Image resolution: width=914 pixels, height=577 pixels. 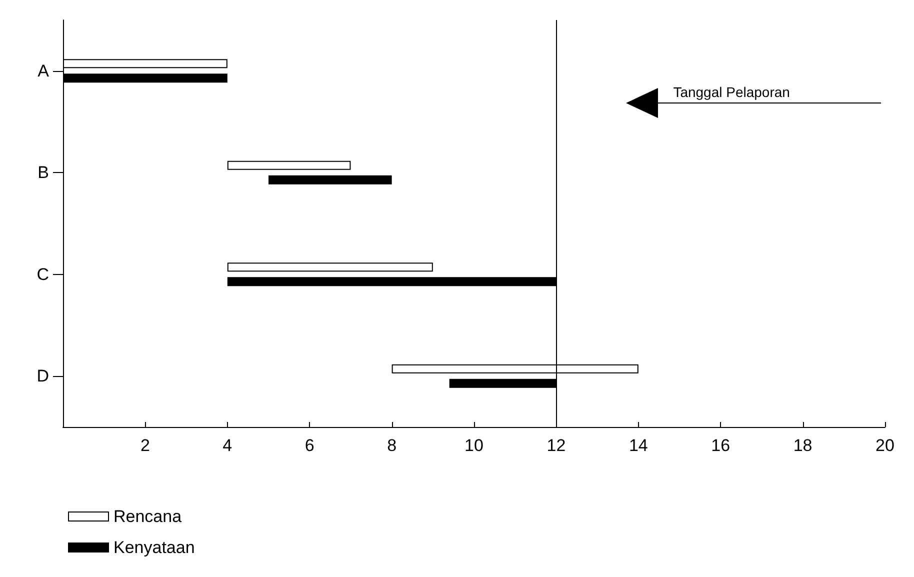 What do you see at coordinates (43, 172) in the screenshot?
I see `y-tick-label: B` at bounding box center [43, 172].